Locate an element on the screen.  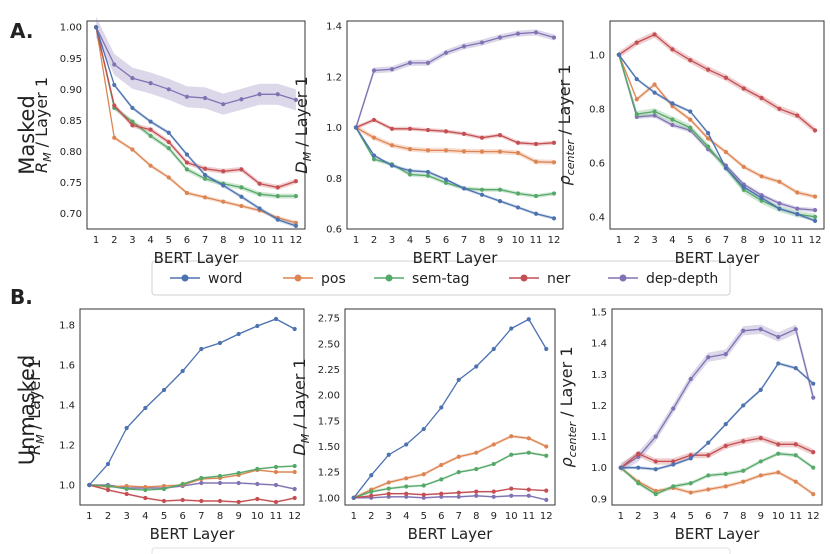
x-tick-label: 1 is located at coordinates (621, 516).